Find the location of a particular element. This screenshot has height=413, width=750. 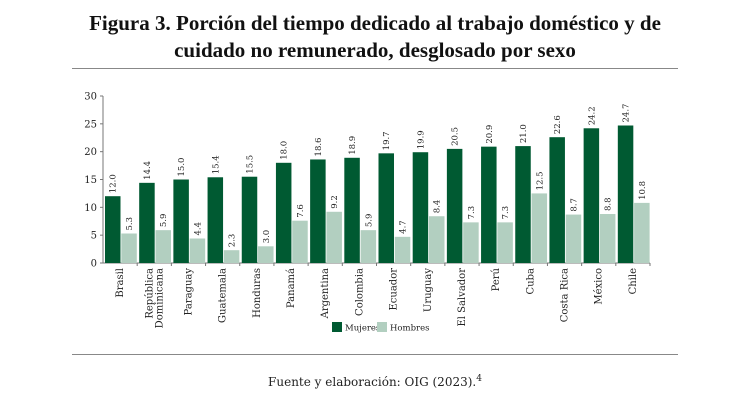

category-label: Guatemala is located at coordinates (223, 295).